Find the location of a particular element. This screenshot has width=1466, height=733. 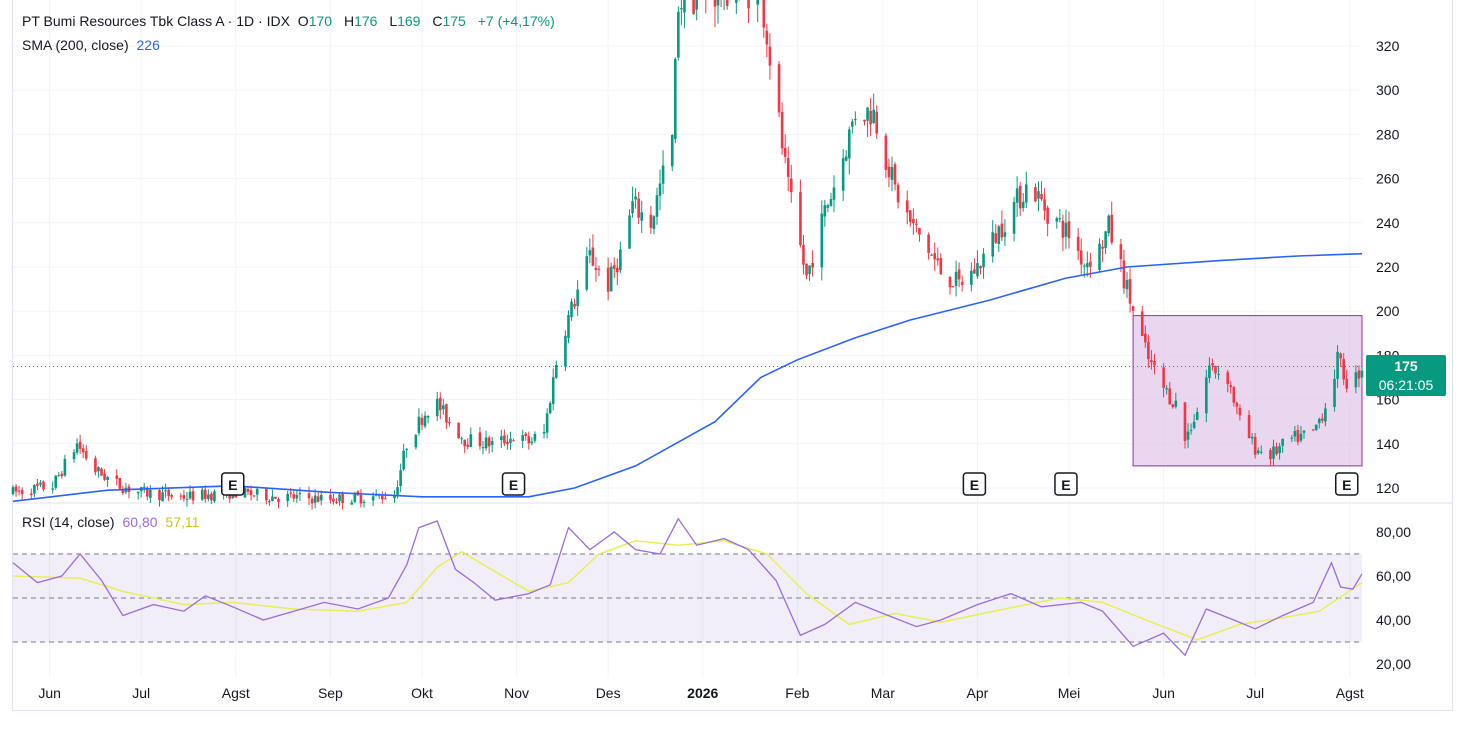

price-tick-label: 300 is located at coordinates (1388, 90).